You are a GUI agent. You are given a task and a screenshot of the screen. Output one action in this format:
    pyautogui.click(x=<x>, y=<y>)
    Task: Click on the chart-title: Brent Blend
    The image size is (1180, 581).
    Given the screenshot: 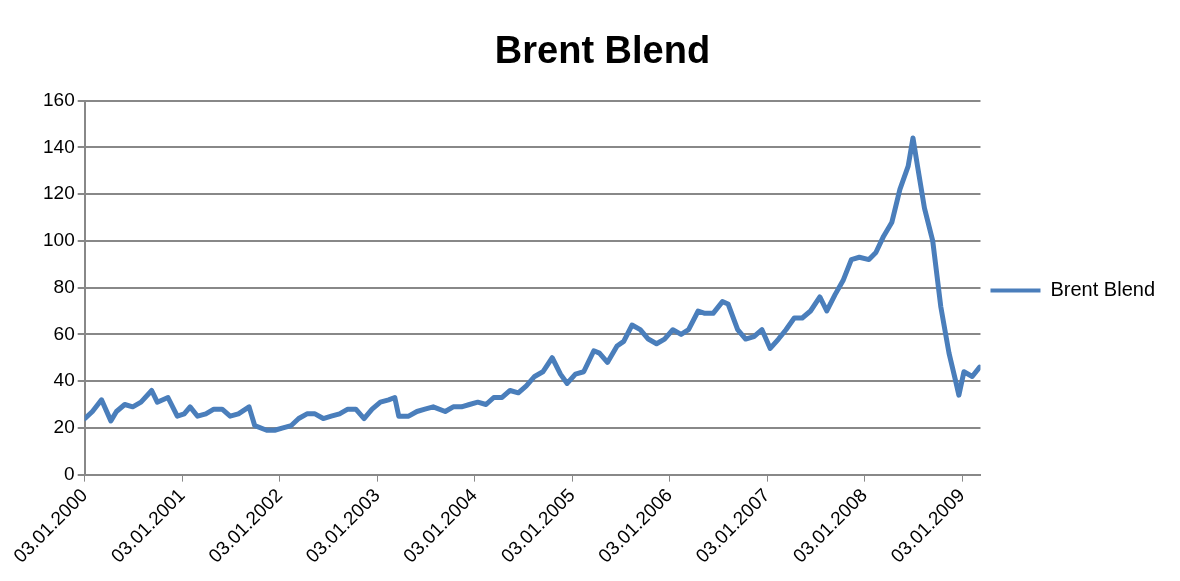 What is the action you would take?
    pyautogui.click(x=602, y=50)
    